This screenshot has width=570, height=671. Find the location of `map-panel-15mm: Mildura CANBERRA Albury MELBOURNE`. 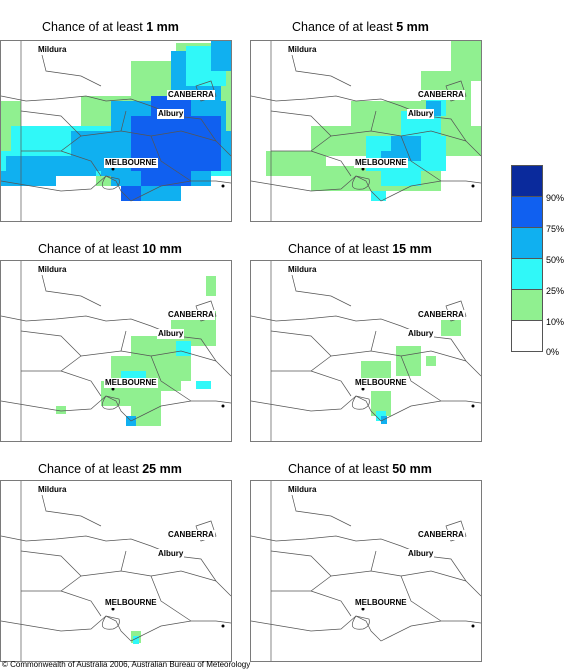

map-panel-15mm: Mildura CANBERRA Albury MELBOURNE is located at coordinates (366, 351).